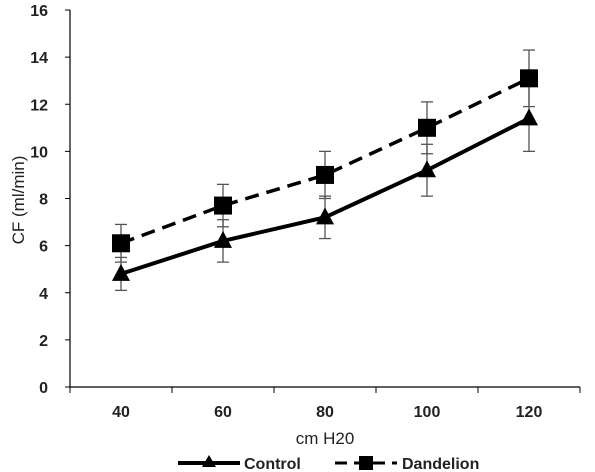 The width and height of the screenshot is (595, 472). Describe the element at coordinates (223, 412) in the screenshot. I see `x-tick-label: 60` at that location.